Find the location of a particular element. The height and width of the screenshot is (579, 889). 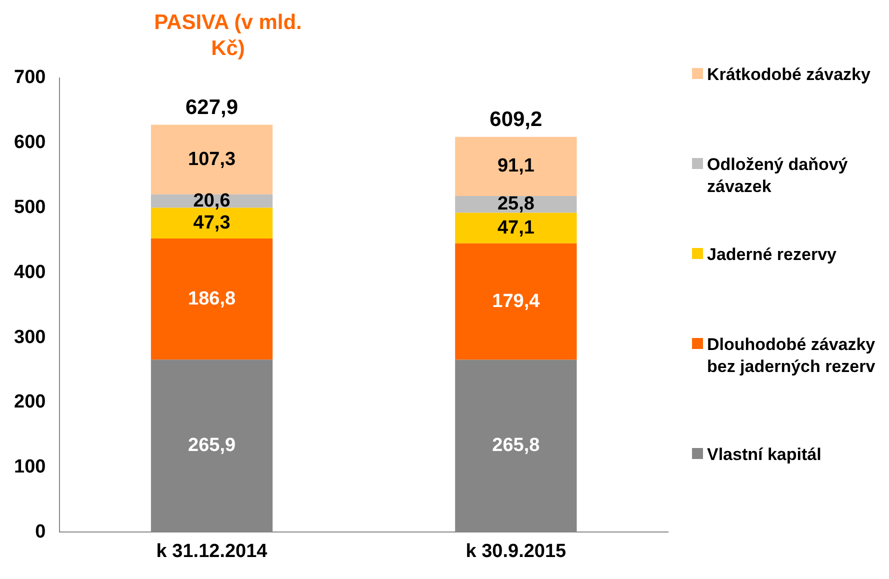

data-label: 47,1 is located at coordinates (516, 227).